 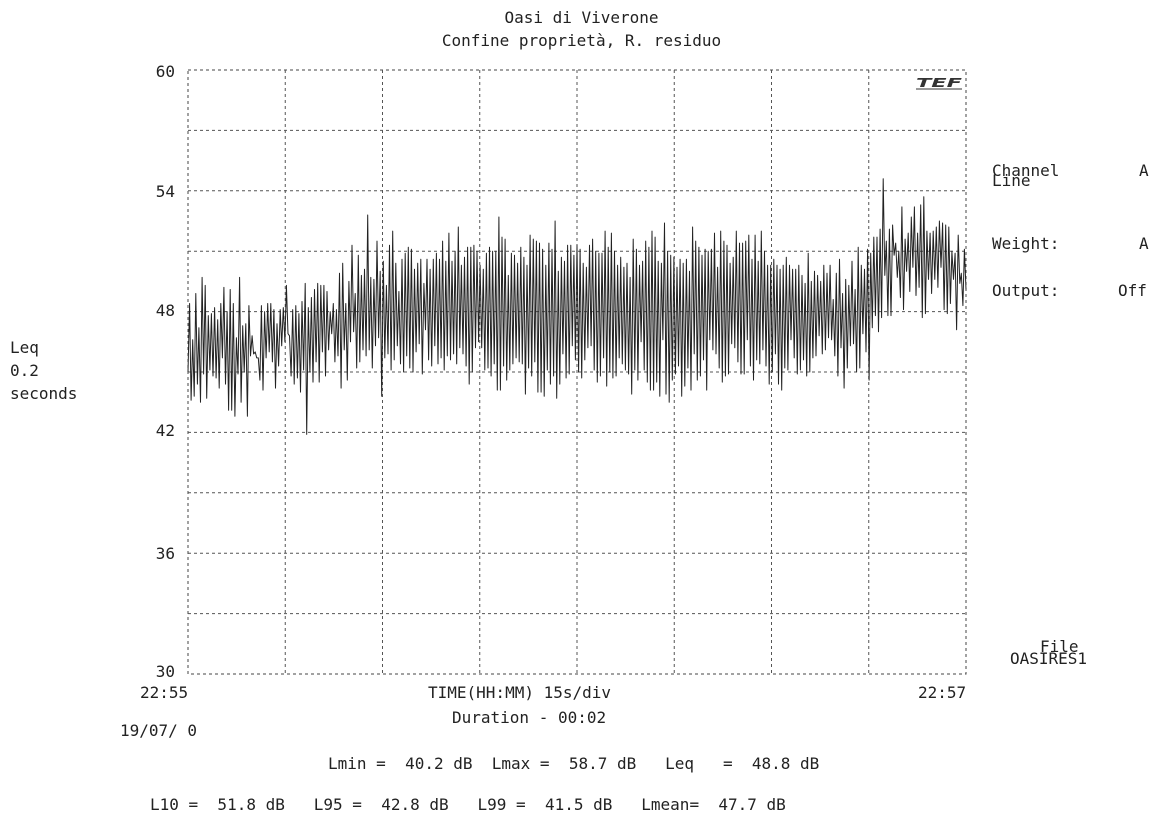 What do you see at coordinates (1144, 243) in the screenshot?
I see `weight-value: A` at bounding box center [1144, 243].